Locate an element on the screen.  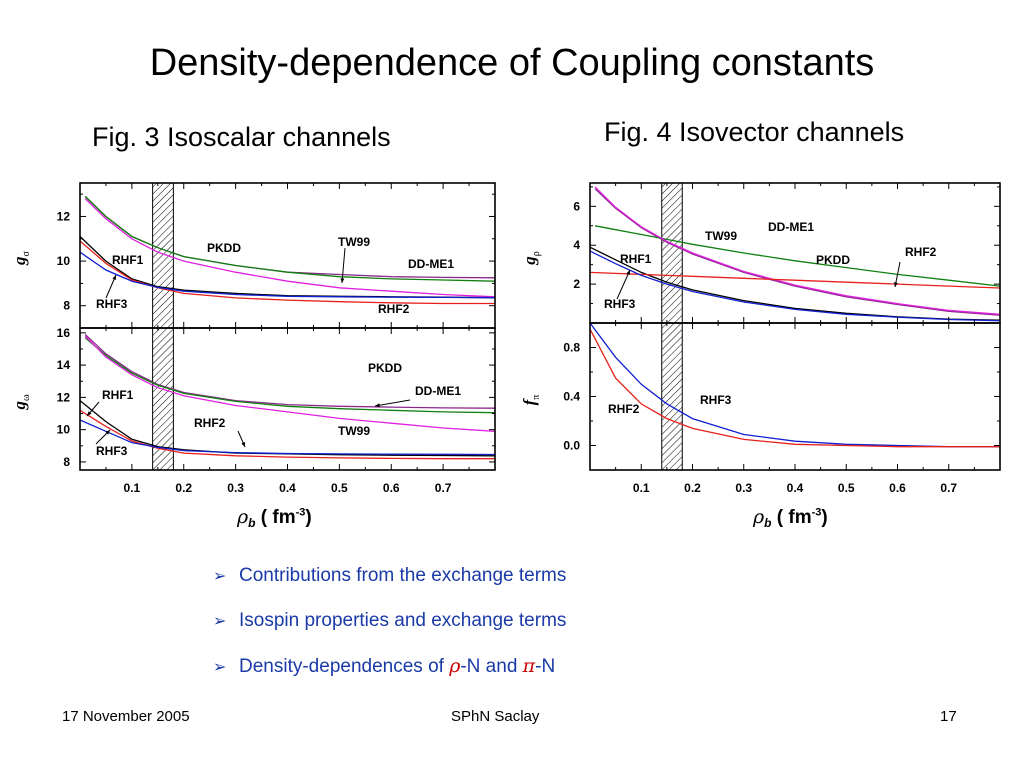
bullet-item: ➢ Isospin properties and exchange terms is located at coordinates (389, 629).